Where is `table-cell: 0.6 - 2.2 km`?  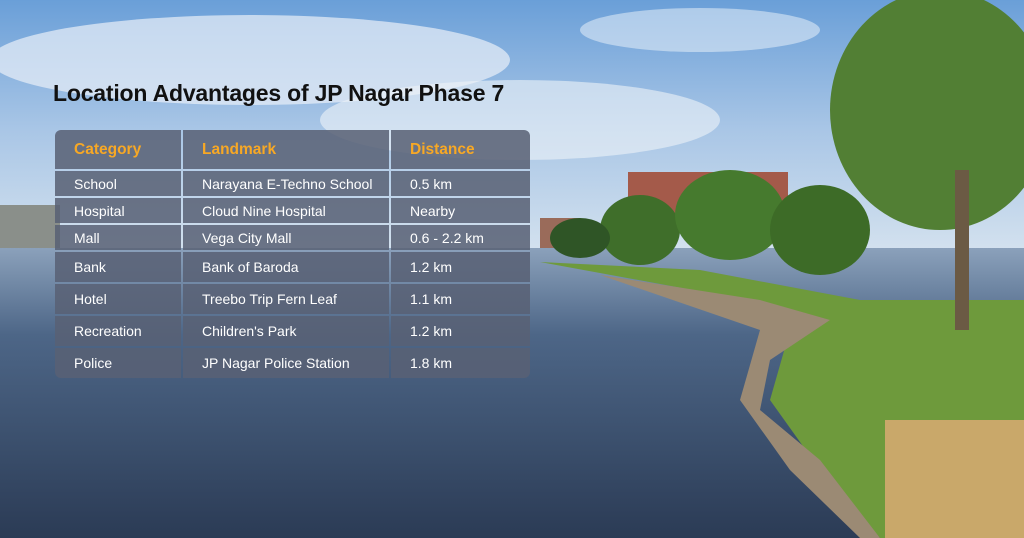
table-cell: 0.6 - 2.2 km is located at coordinates (460, 237).